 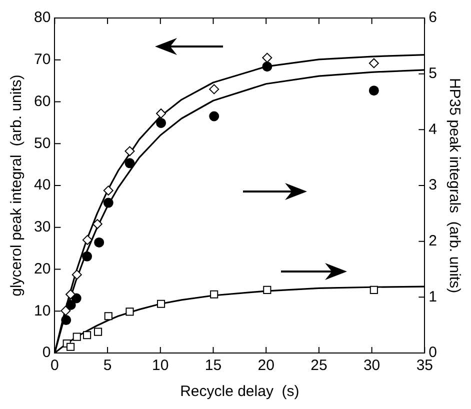 I want to click on x-tick-label: 20, so click(x=266, y=365).